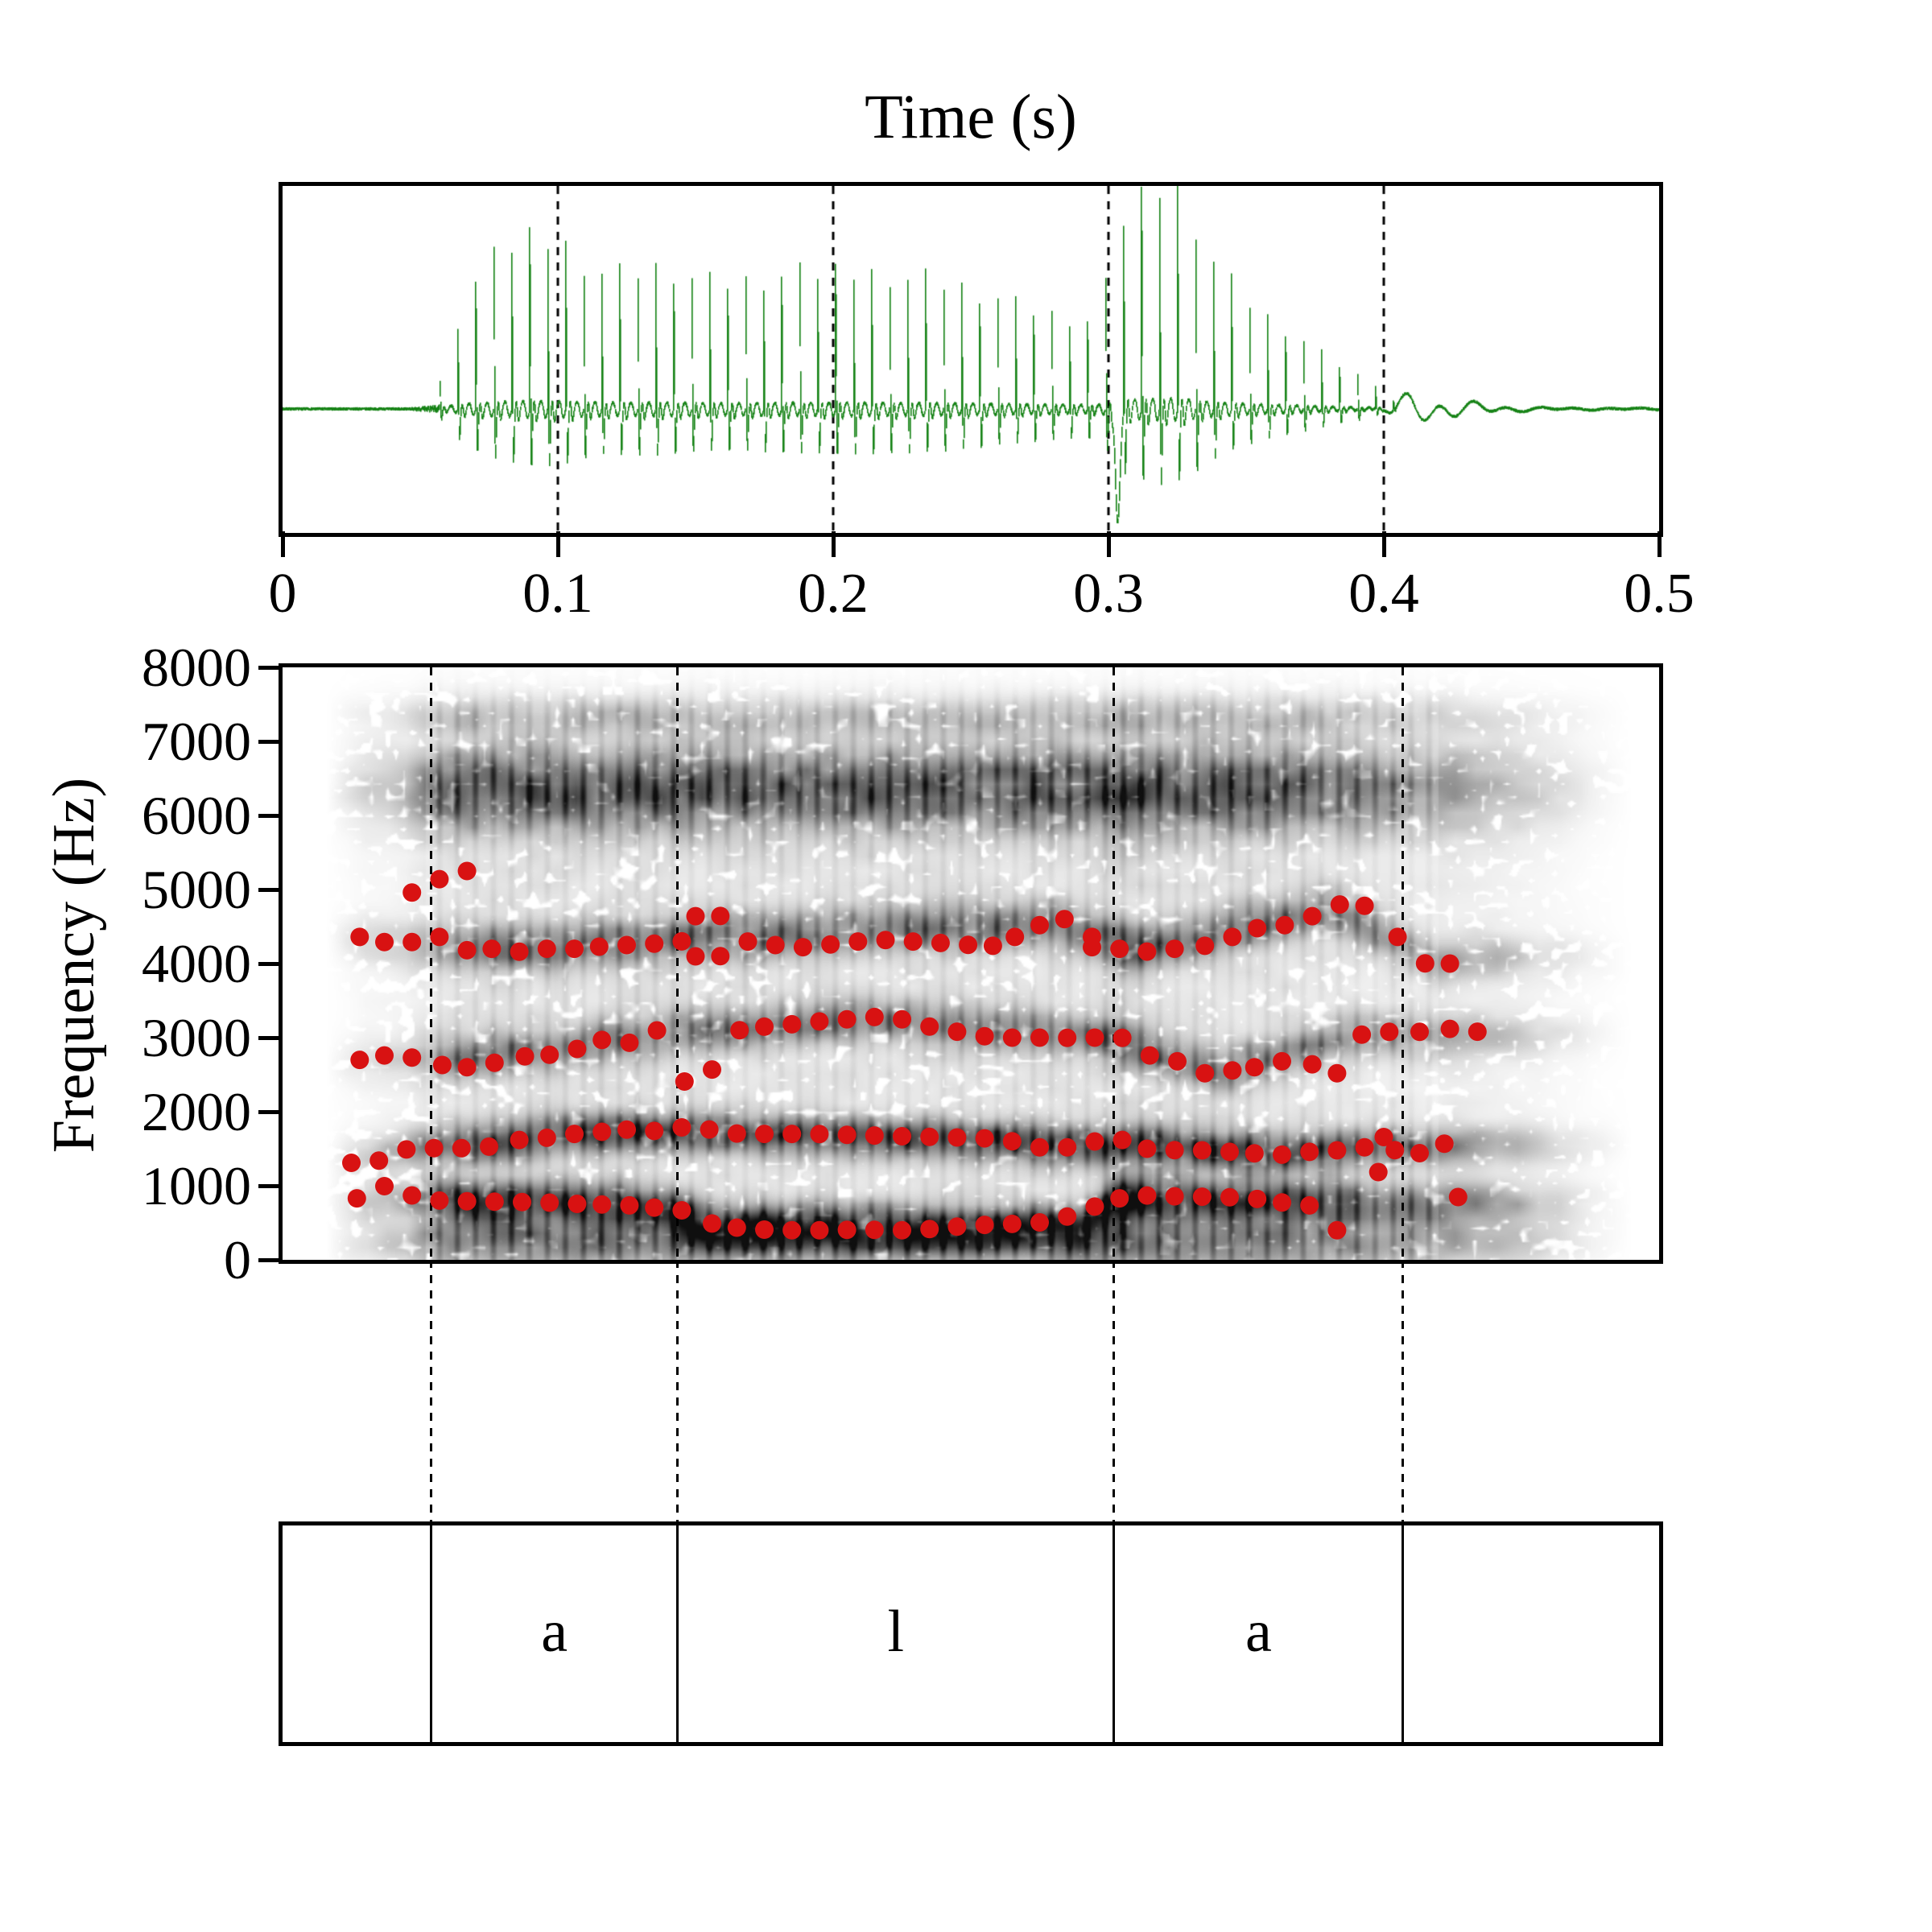 This screenshot has width=1932, height=1932. Describe the element at coordinates (914, 1050) in the screenshot. I see `formant-dots-layer` at that location.